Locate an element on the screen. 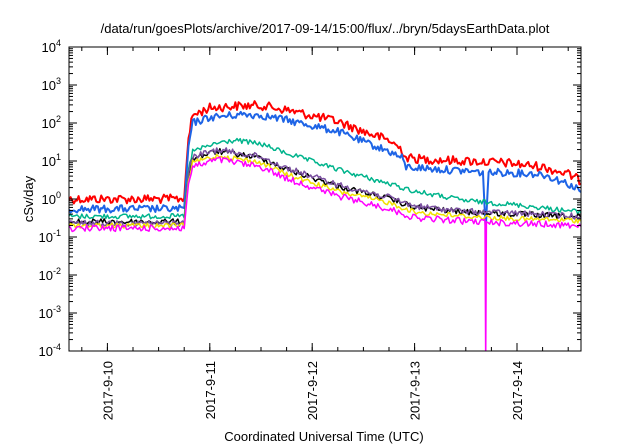 The height and width of the screenshot is (448, 640). y-tick-label: 10⁰ is located at coordinates (51, 198).